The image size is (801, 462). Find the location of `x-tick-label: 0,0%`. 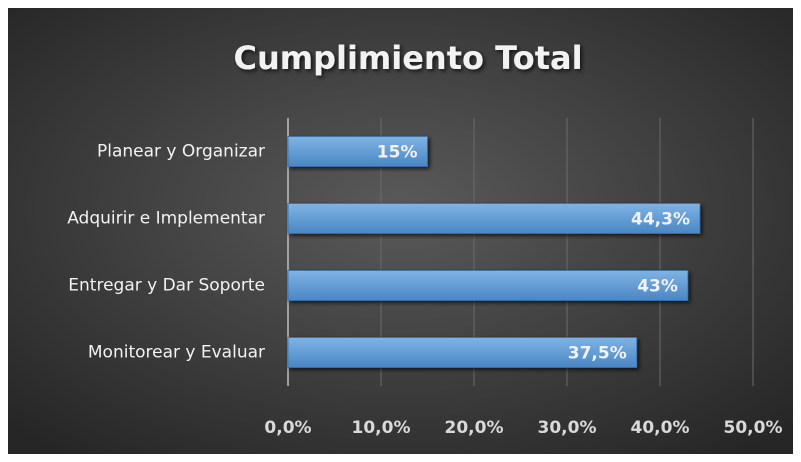

x-tick-label: 0,0% is located at coordinates (287, 428).